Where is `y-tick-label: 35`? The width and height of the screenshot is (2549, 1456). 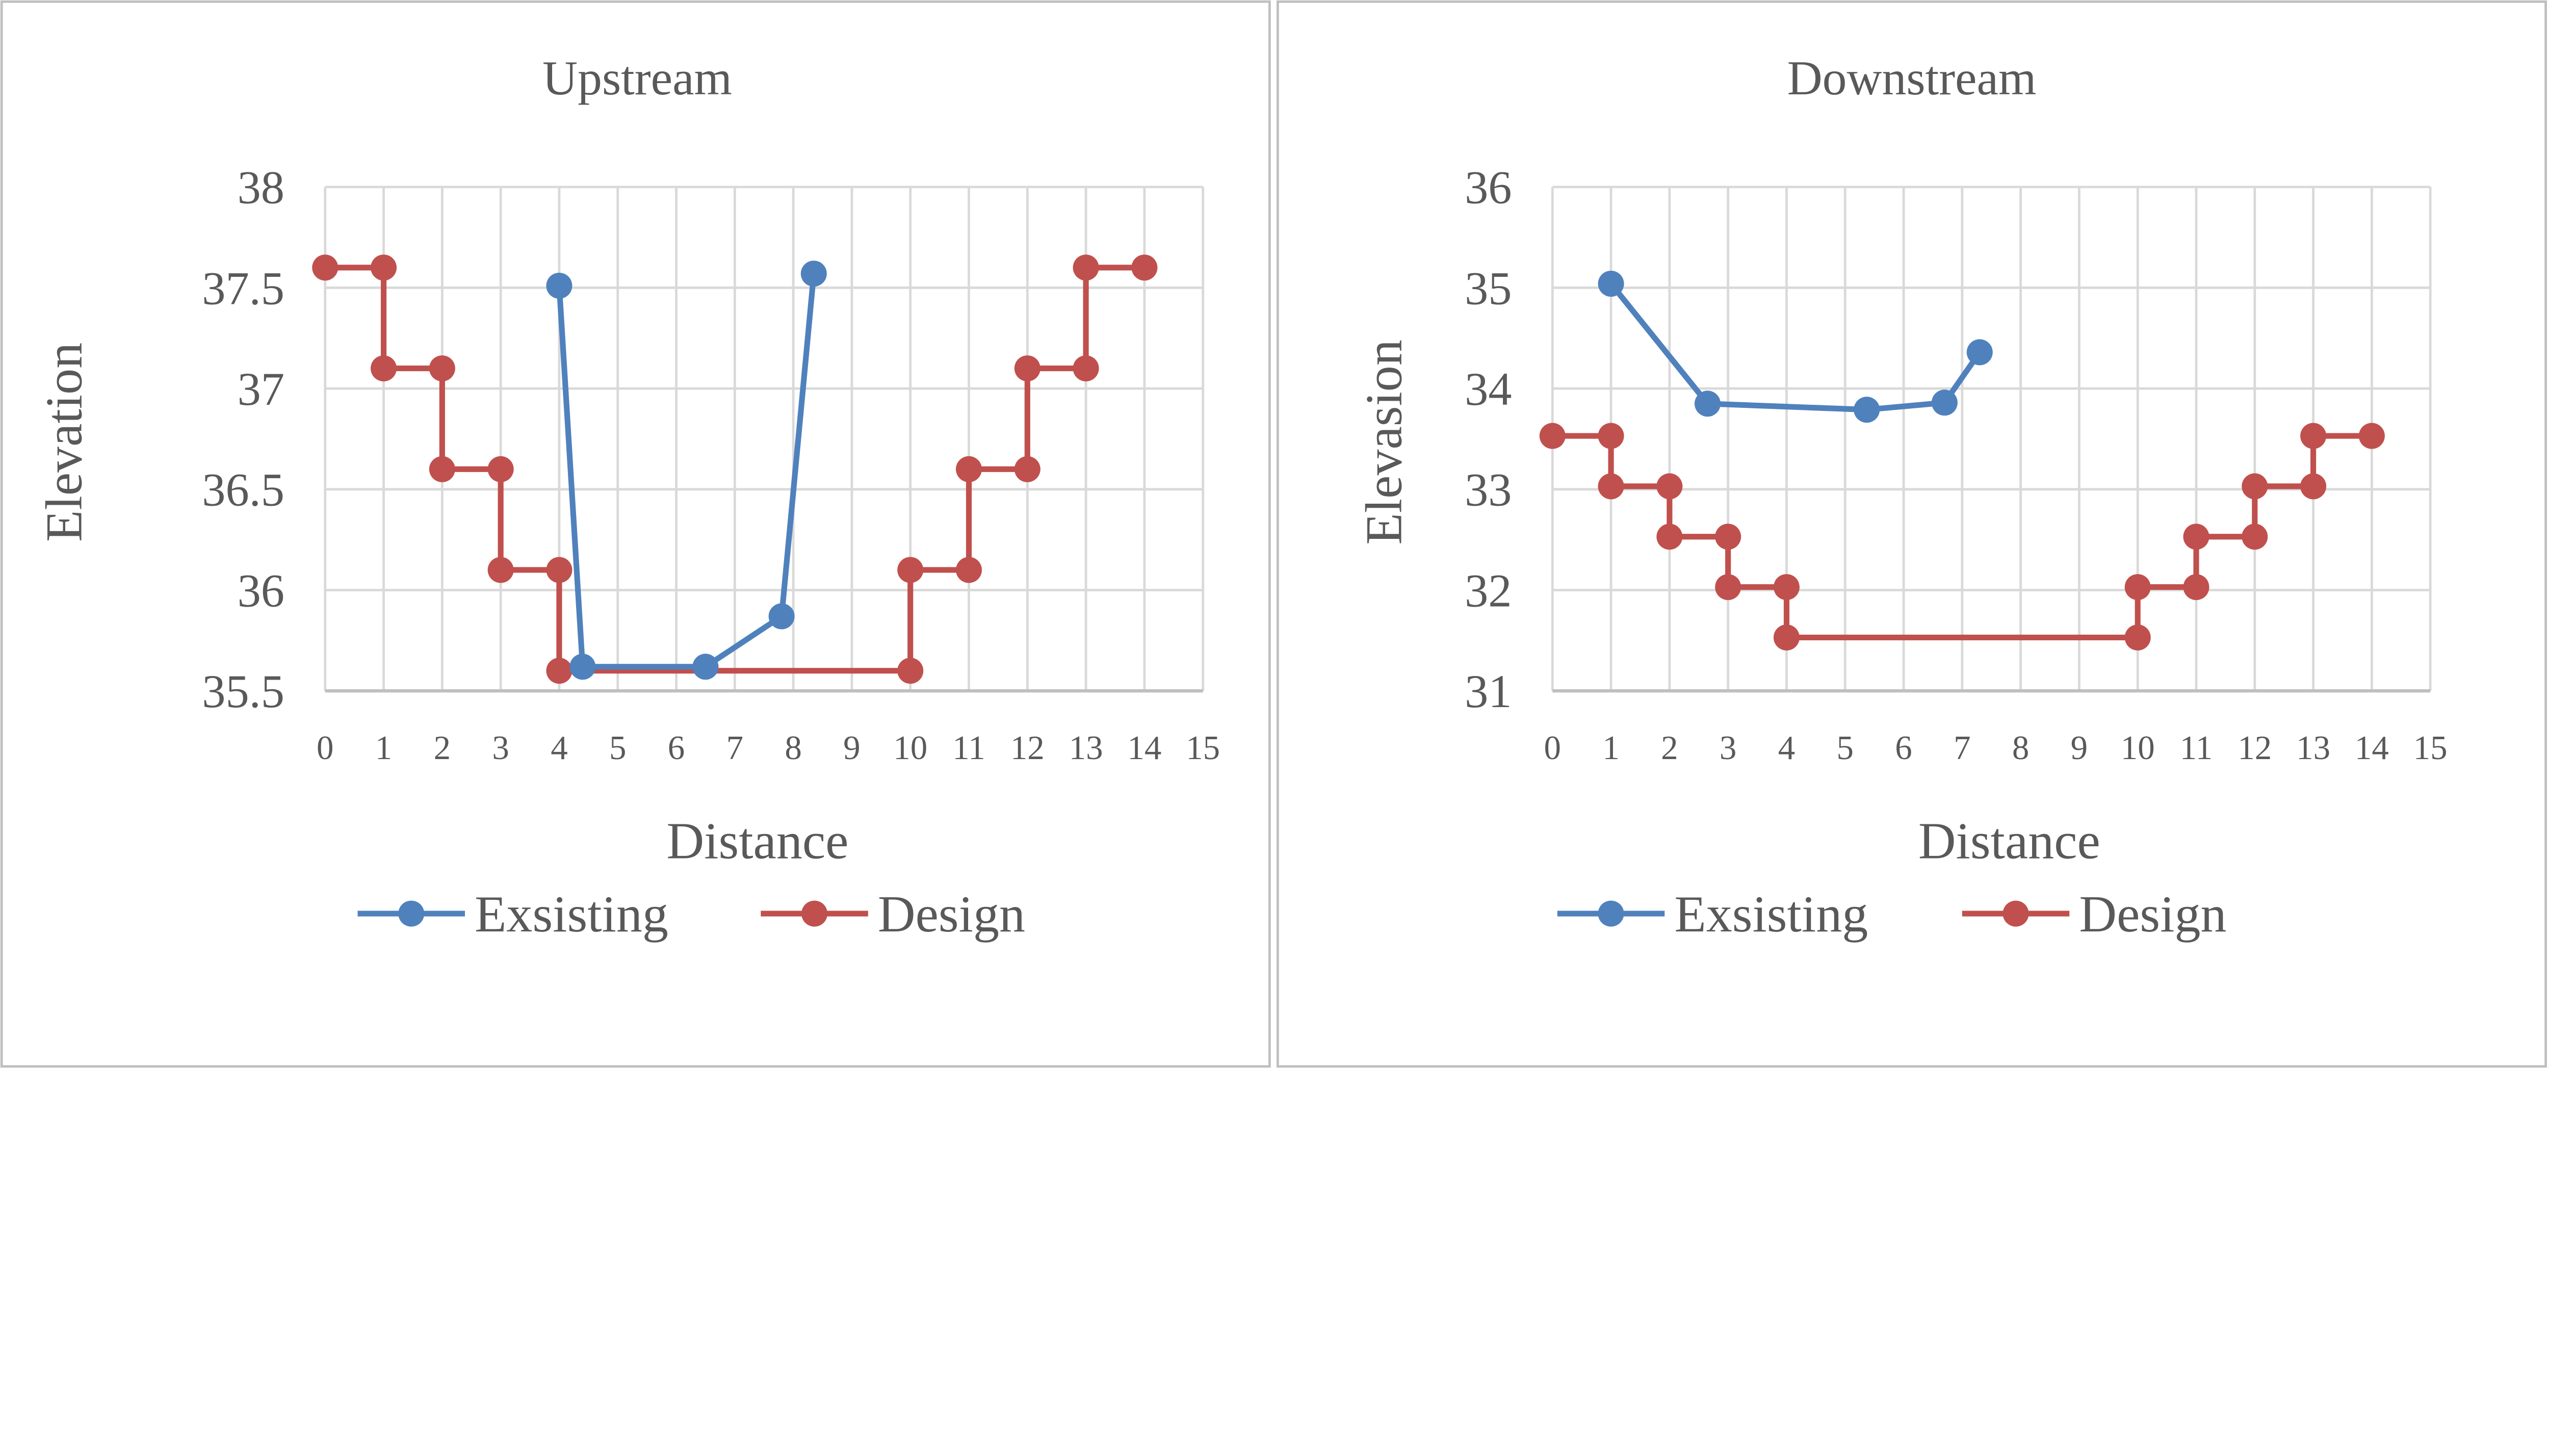
y-tick-label: 35 is located at coordinates (1488, 289).